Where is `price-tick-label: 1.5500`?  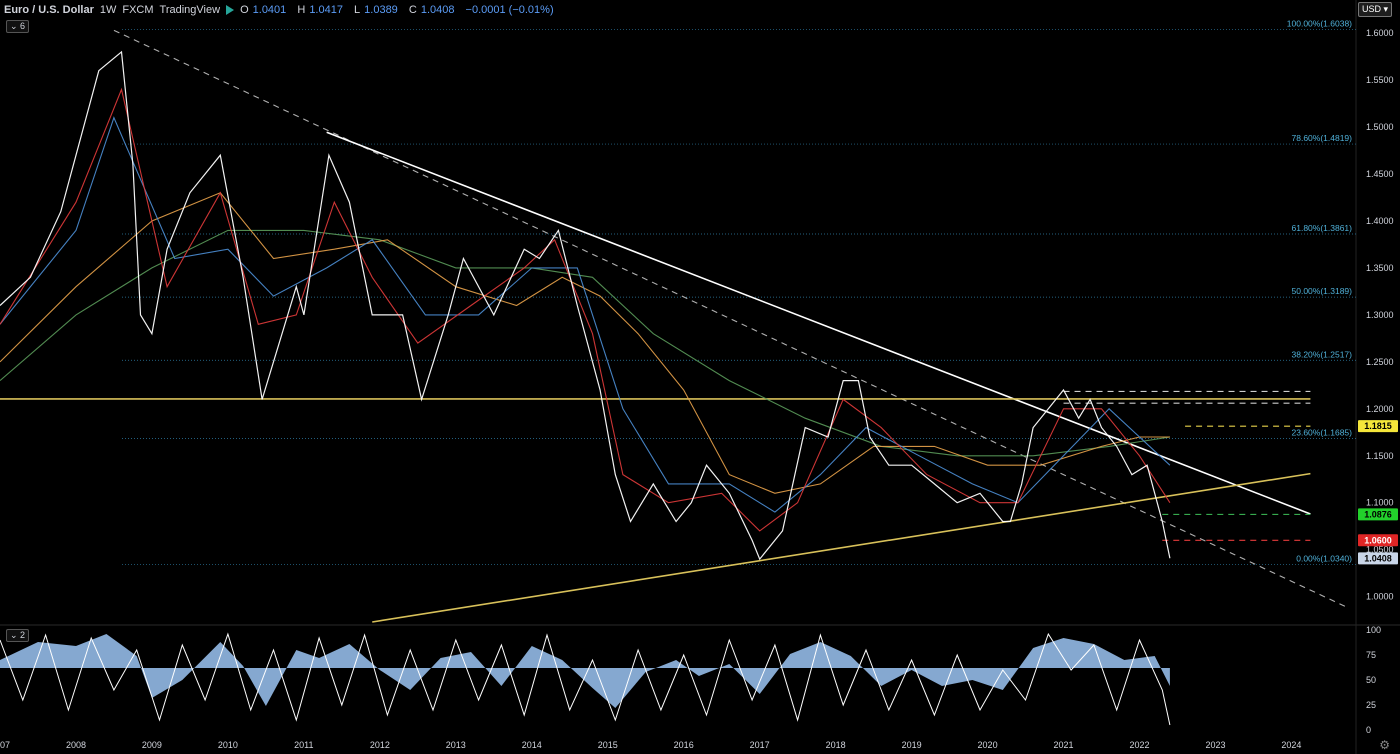
price-tick-label: 1.5500 is located at coordinates (1380, 80).